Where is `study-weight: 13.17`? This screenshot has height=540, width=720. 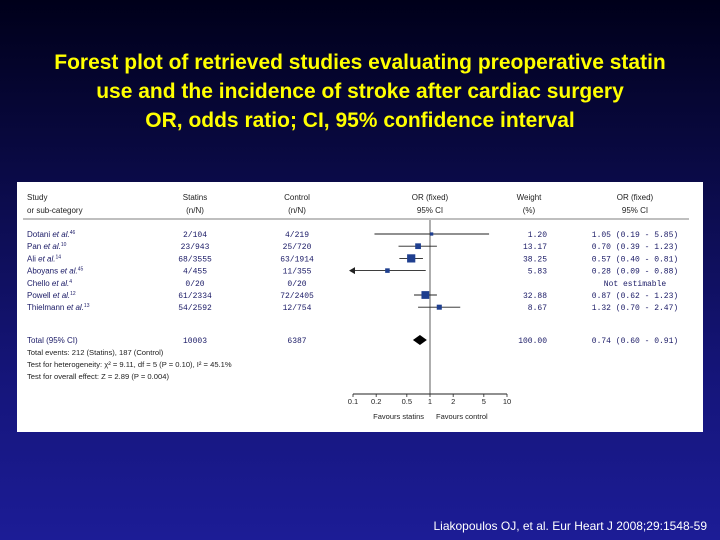 study-weight: 13.17 is located at coordinates (535, 247).